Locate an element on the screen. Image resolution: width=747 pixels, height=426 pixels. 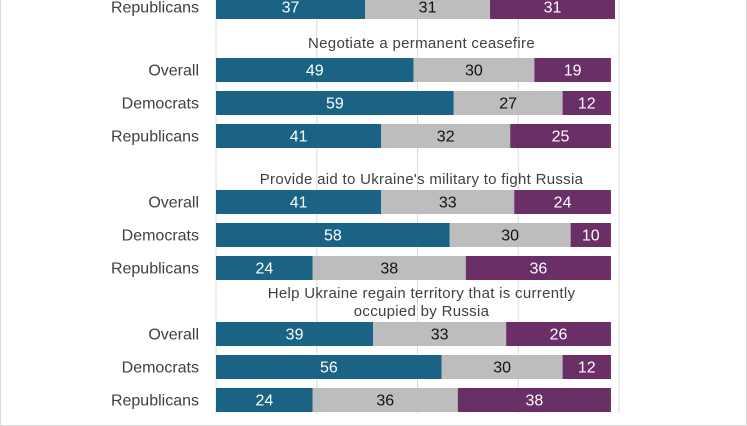
row-label-1-1: Democrats is located at coordinates (160, 104).